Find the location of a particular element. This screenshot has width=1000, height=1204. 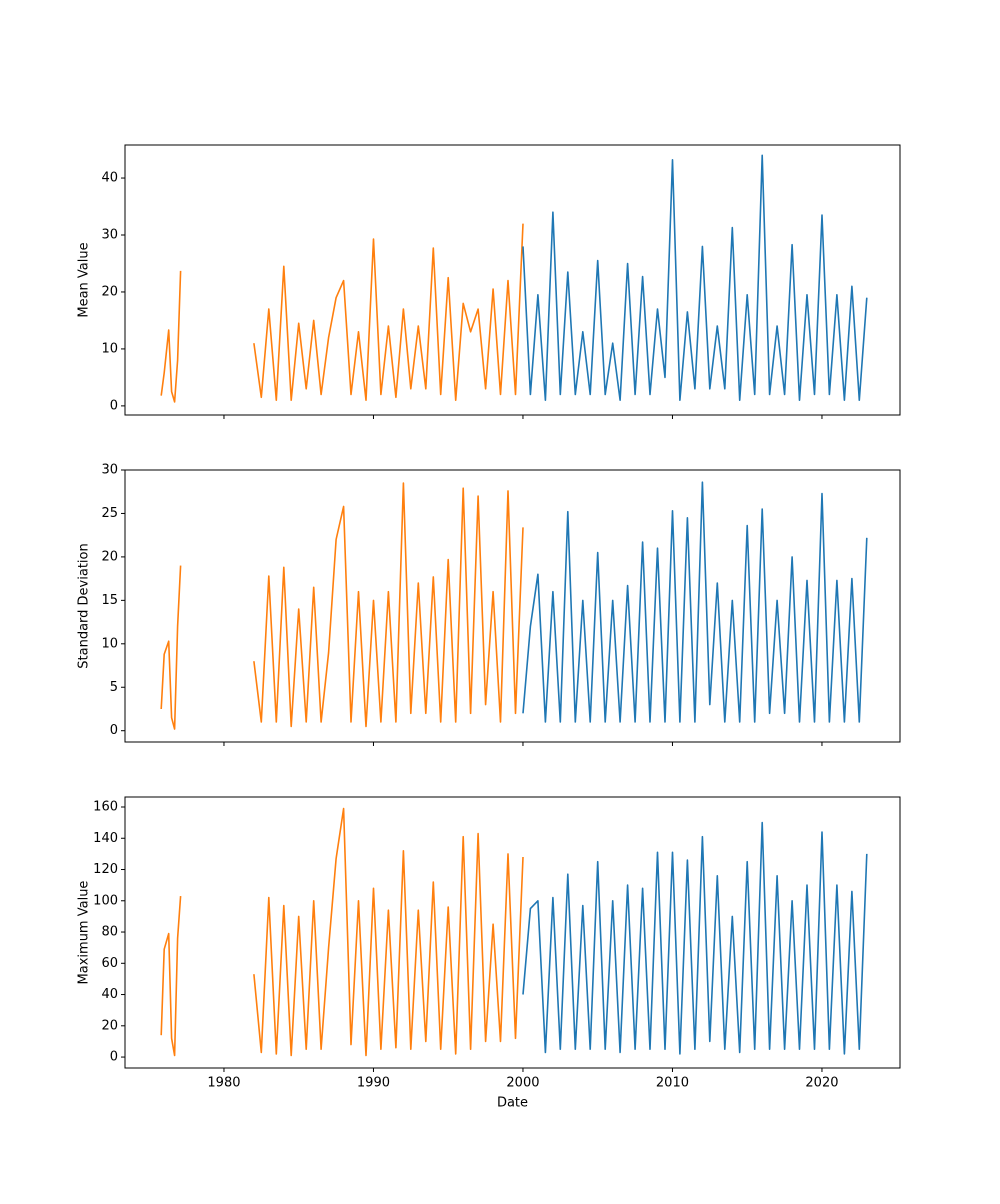

x-tick-label: 2020 is located at coordinates (821, 1083).